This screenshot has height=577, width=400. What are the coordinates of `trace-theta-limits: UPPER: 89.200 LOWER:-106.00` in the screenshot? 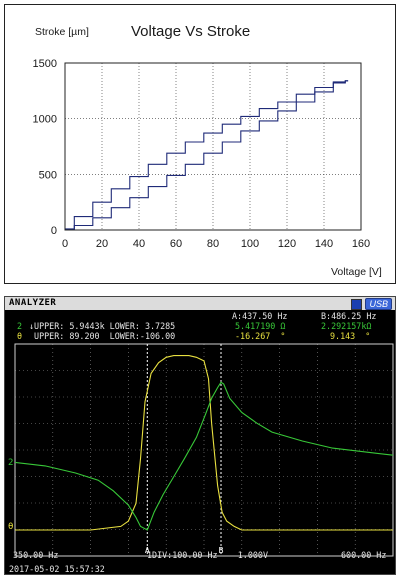 It's located at (102, 336).